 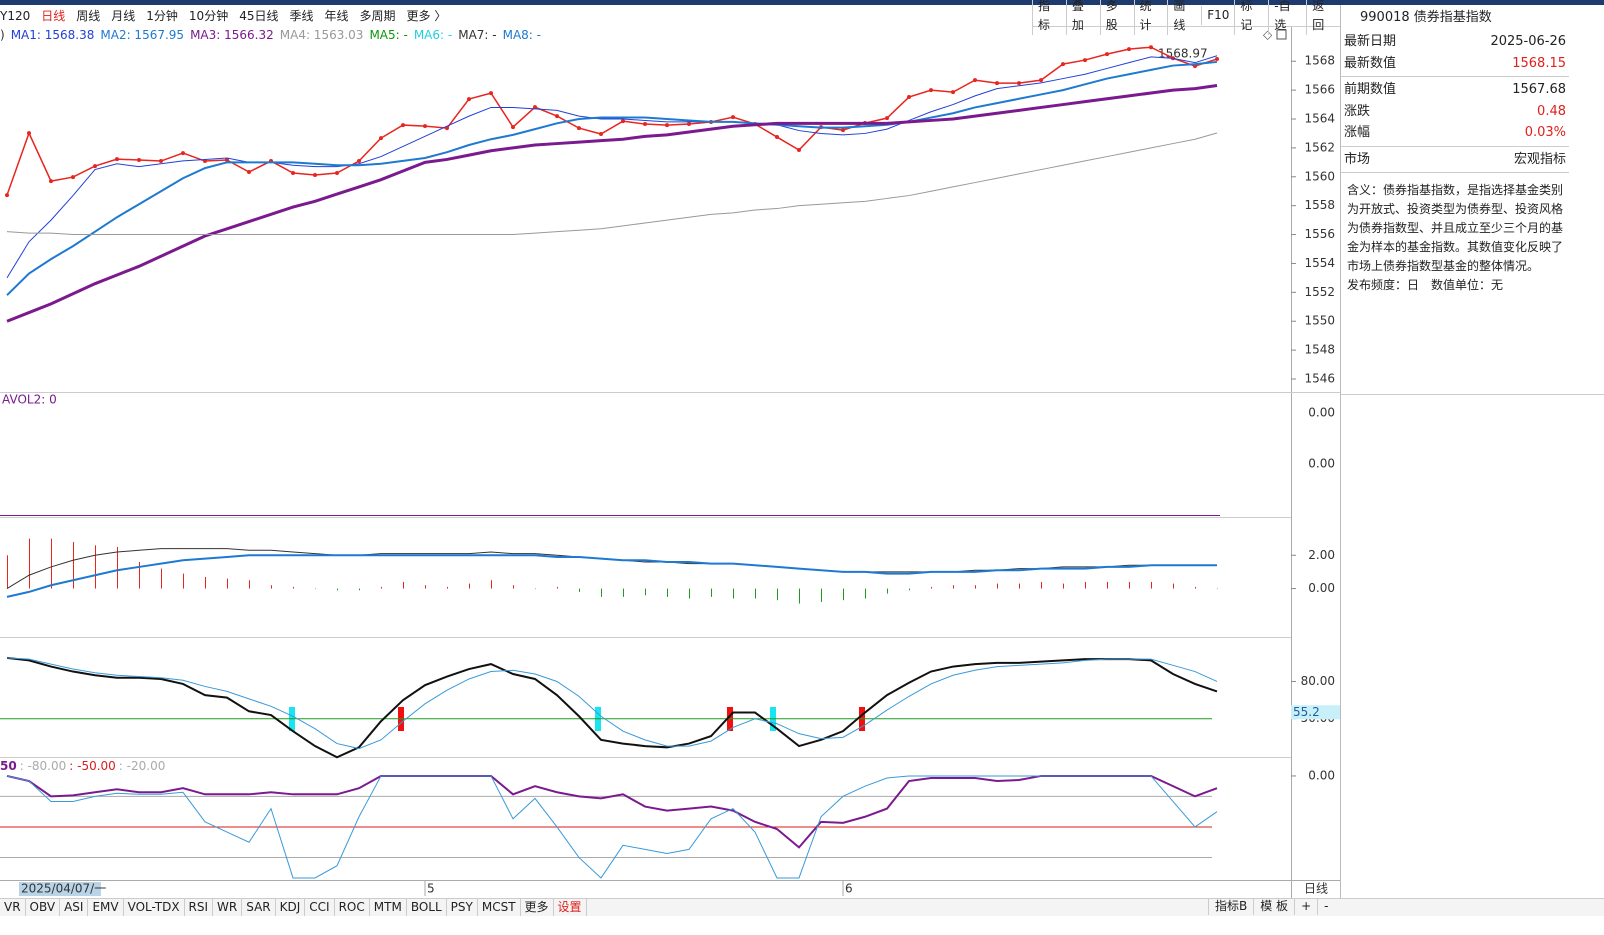 I want to click on legend-item: MA7: -, so click(x=477, y=35).